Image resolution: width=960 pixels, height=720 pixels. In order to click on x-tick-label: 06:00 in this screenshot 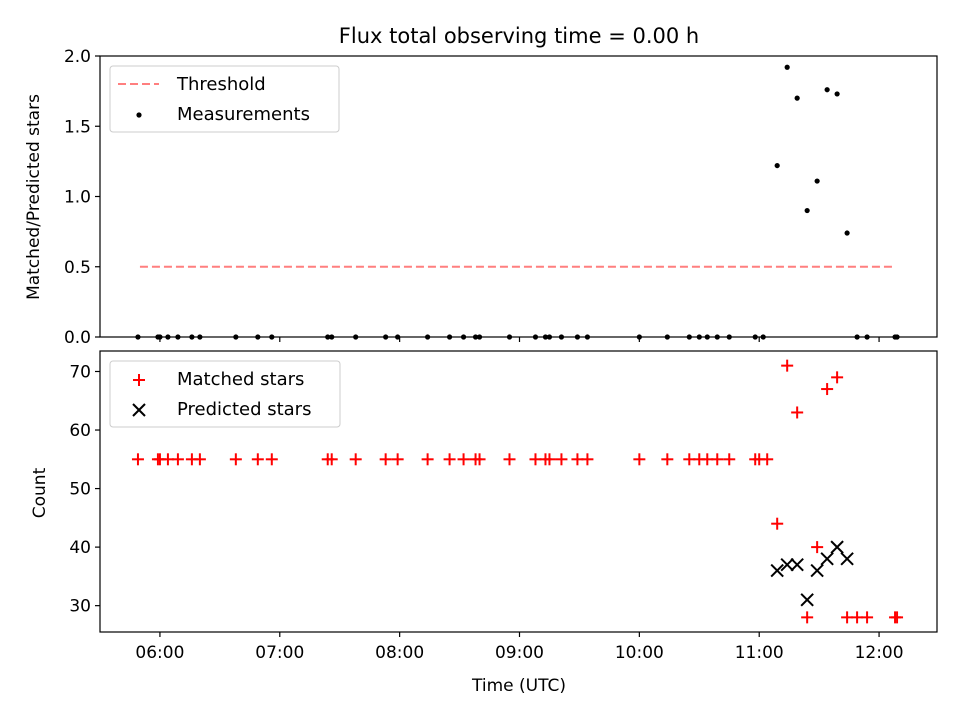, I will do `click(159, 653)`.